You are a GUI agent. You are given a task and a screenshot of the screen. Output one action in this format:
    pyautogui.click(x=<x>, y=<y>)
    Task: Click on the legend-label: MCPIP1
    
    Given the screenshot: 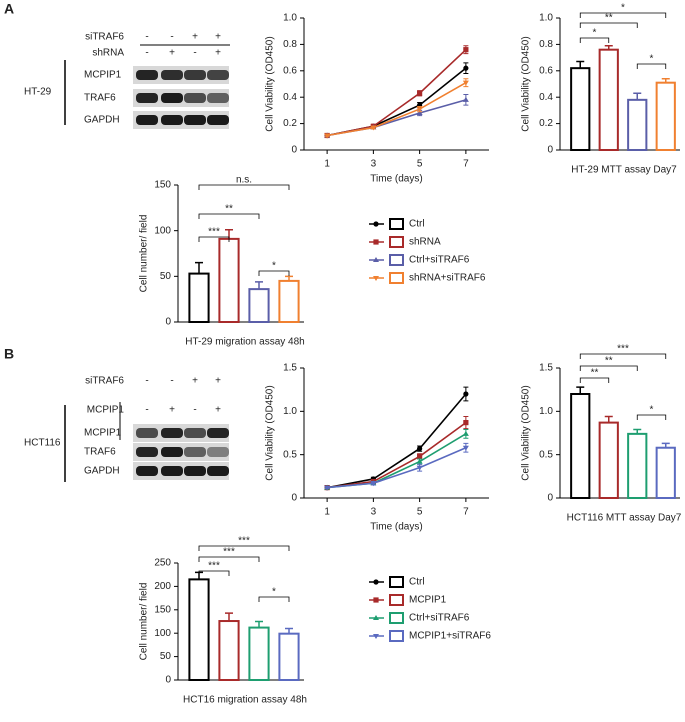 What is the action you would take?
    pyautogui.click(x=428, y=600)
    